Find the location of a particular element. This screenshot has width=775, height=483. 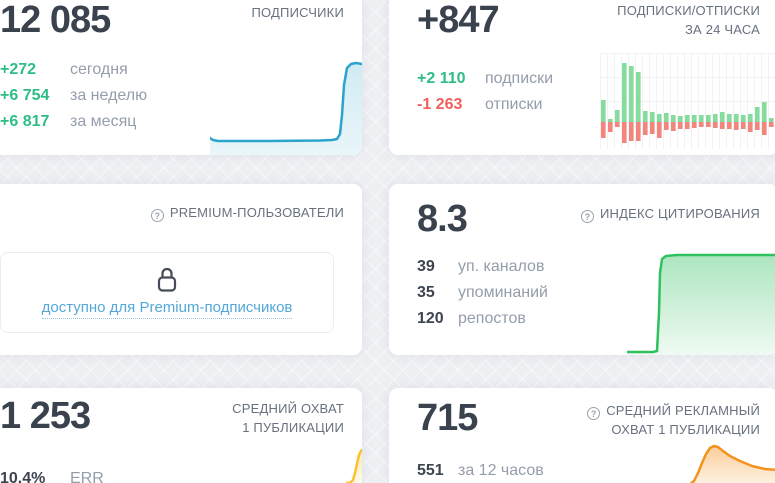

title-text: СРЕДНИЙ РЕКЛАМНЫЙ is located at coordinates (683, 410).